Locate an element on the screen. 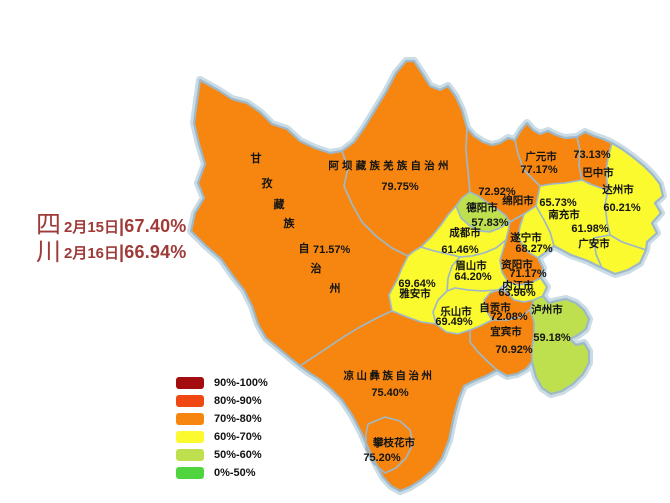 Image resolution: width=670 pixels, height=503 pixels. legend-row: 80%-90% is located at coordinates (222, 401).